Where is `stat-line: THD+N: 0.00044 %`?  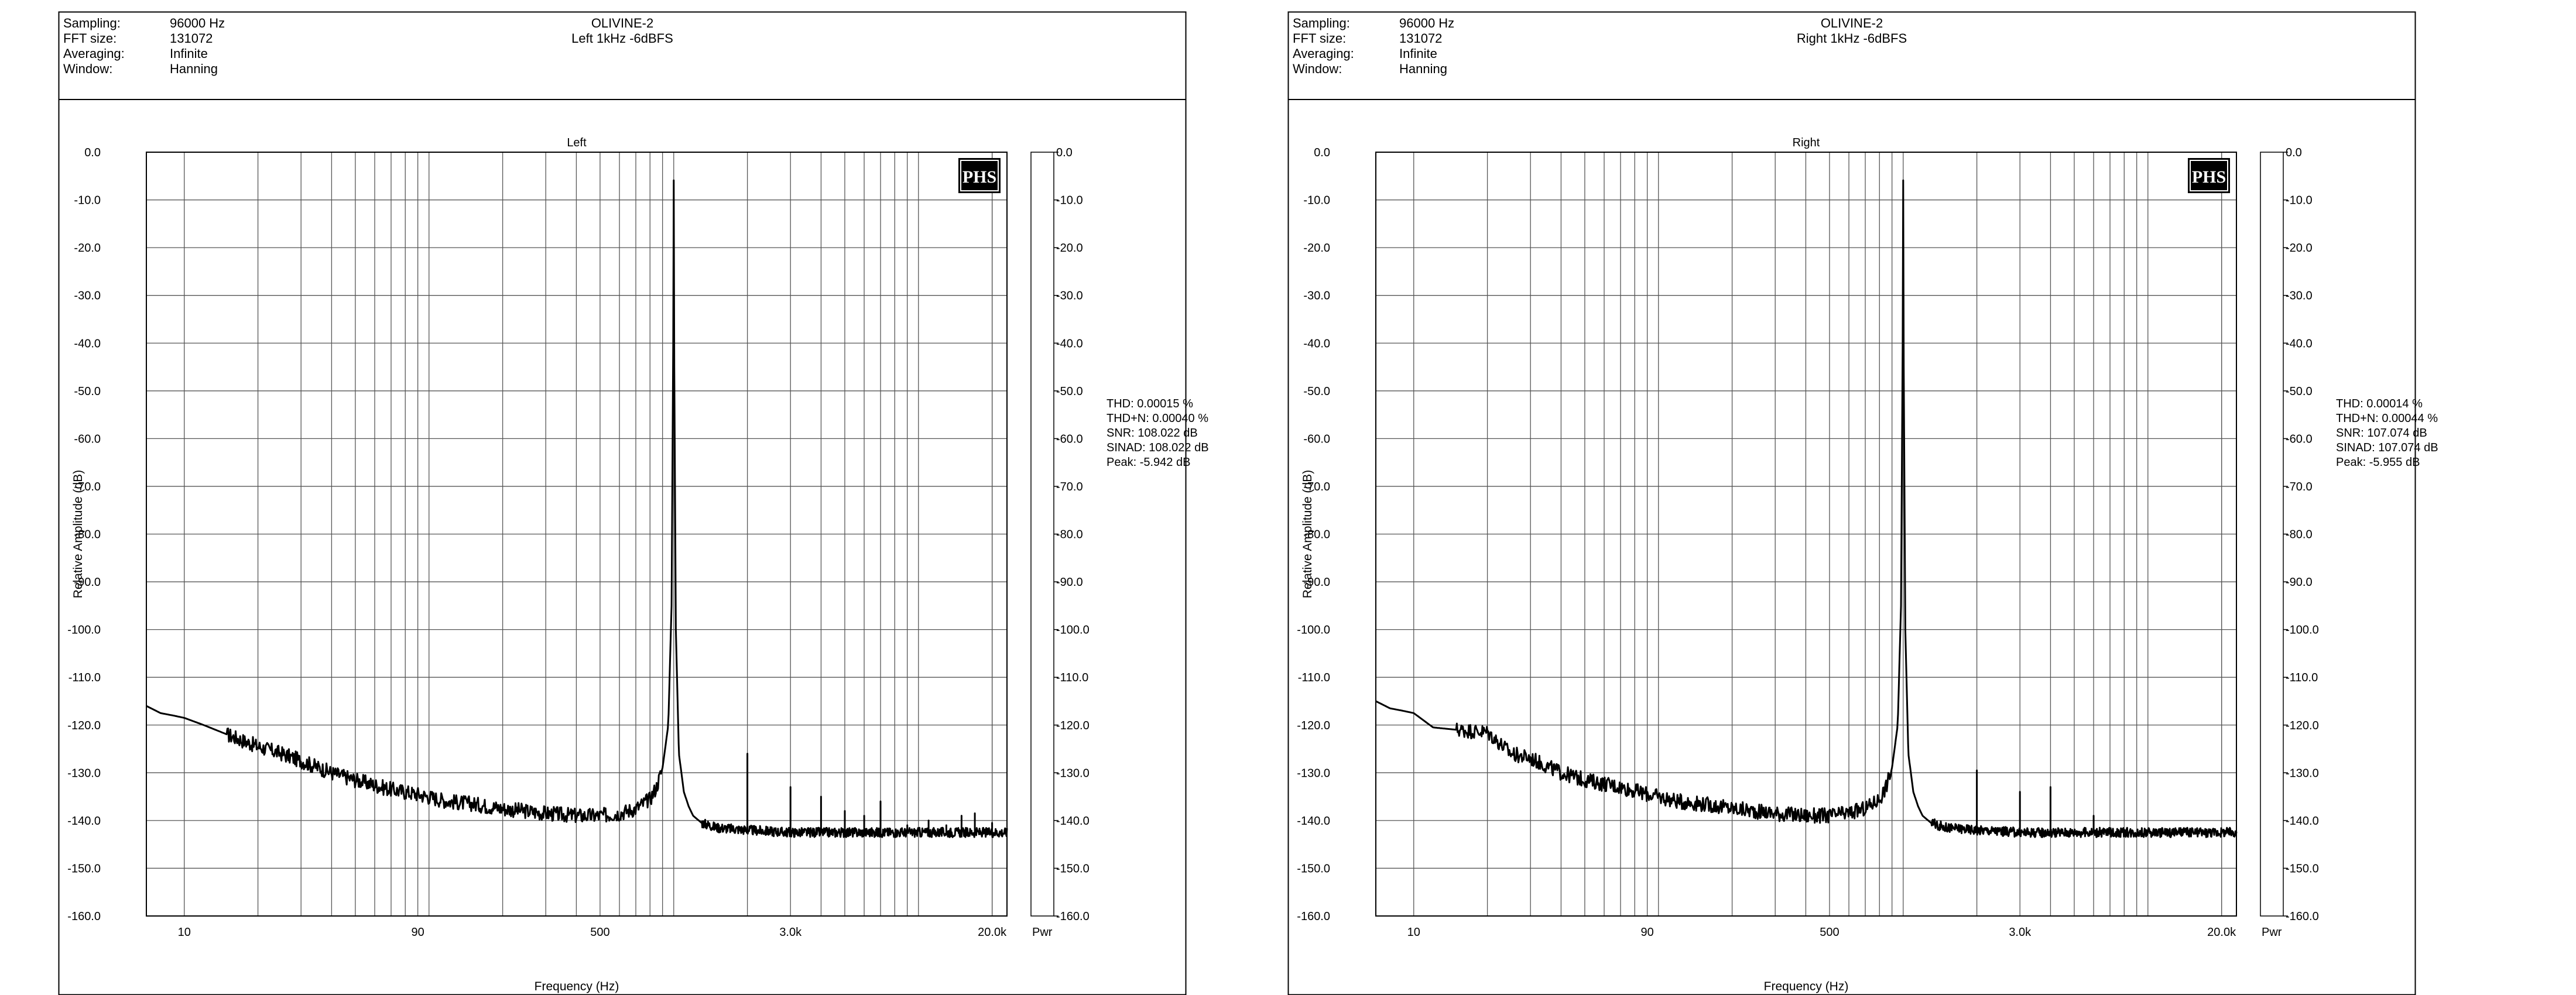
stat-line: THD+N: 0.00044 % is located at coordinates (2387, 418).